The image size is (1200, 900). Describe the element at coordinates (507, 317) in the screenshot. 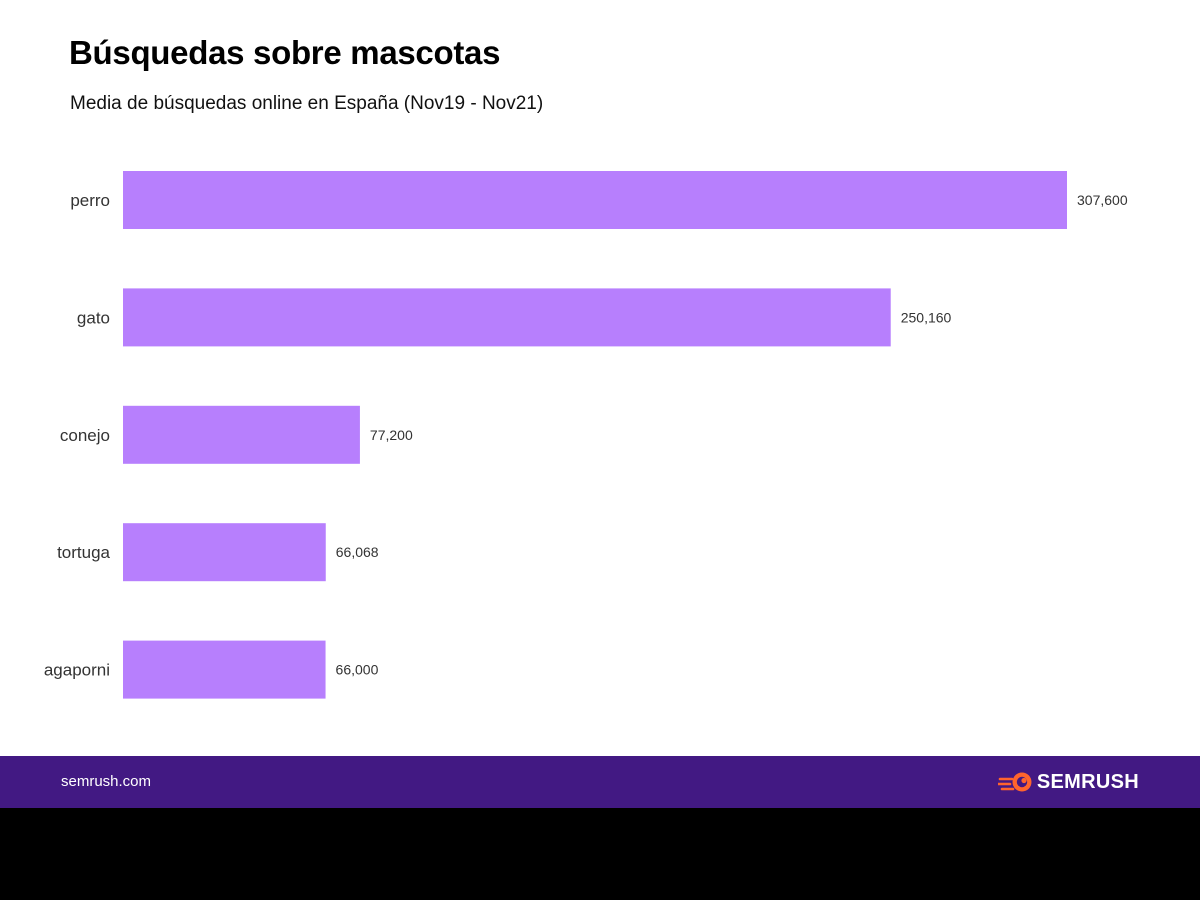

I see `bar-gato` at that location.